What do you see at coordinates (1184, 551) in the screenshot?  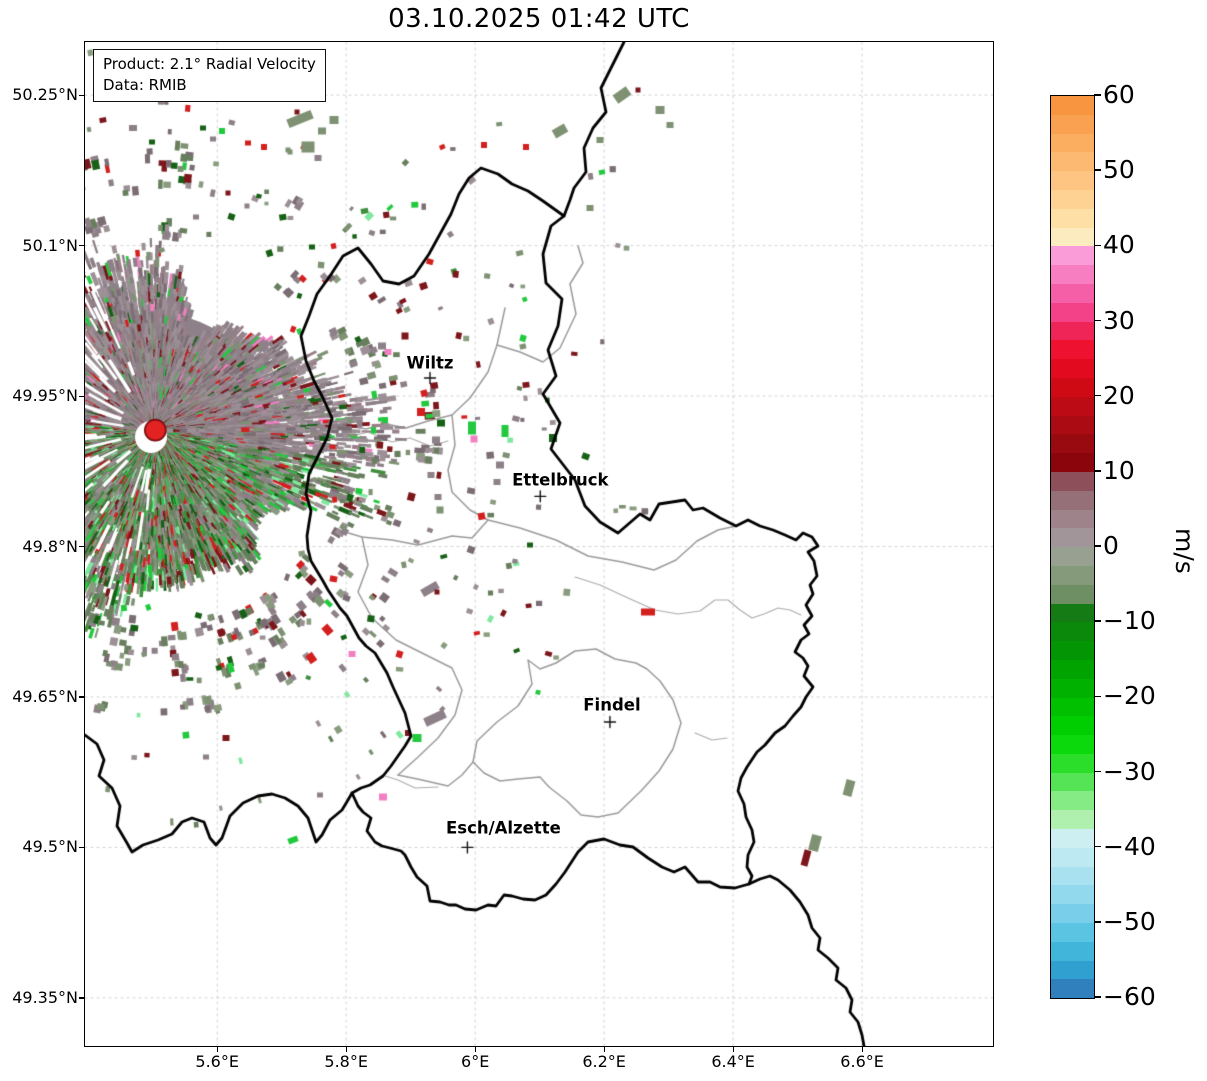 I see `colorbar-unit-label: m/s` at bounding box center [1184, 551].